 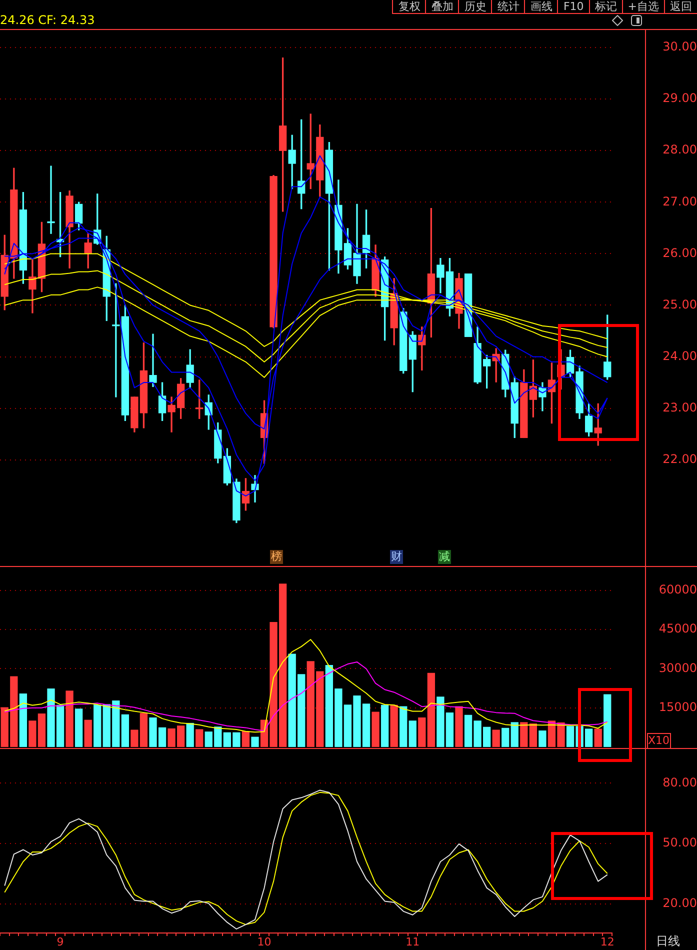 I want to click on x-tick-label: 11, so click(x=413, y=941).